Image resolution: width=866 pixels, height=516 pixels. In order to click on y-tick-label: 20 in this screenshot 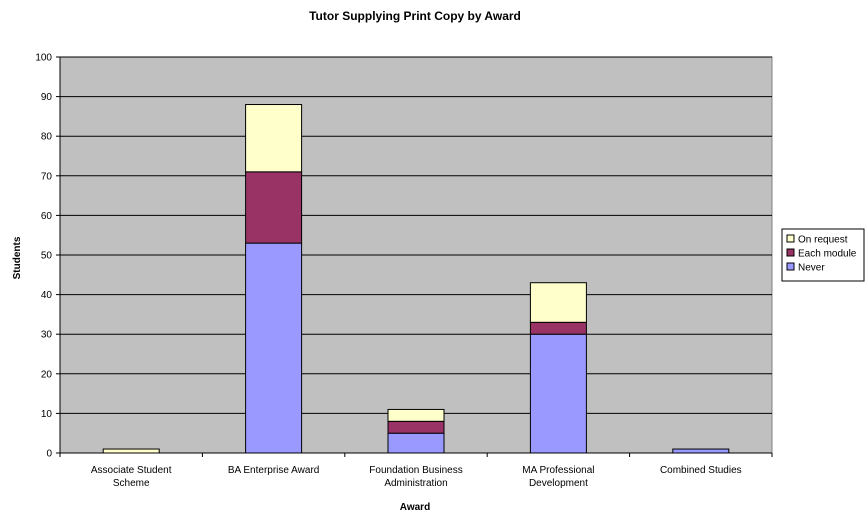, I will do `click(47, 374)`.